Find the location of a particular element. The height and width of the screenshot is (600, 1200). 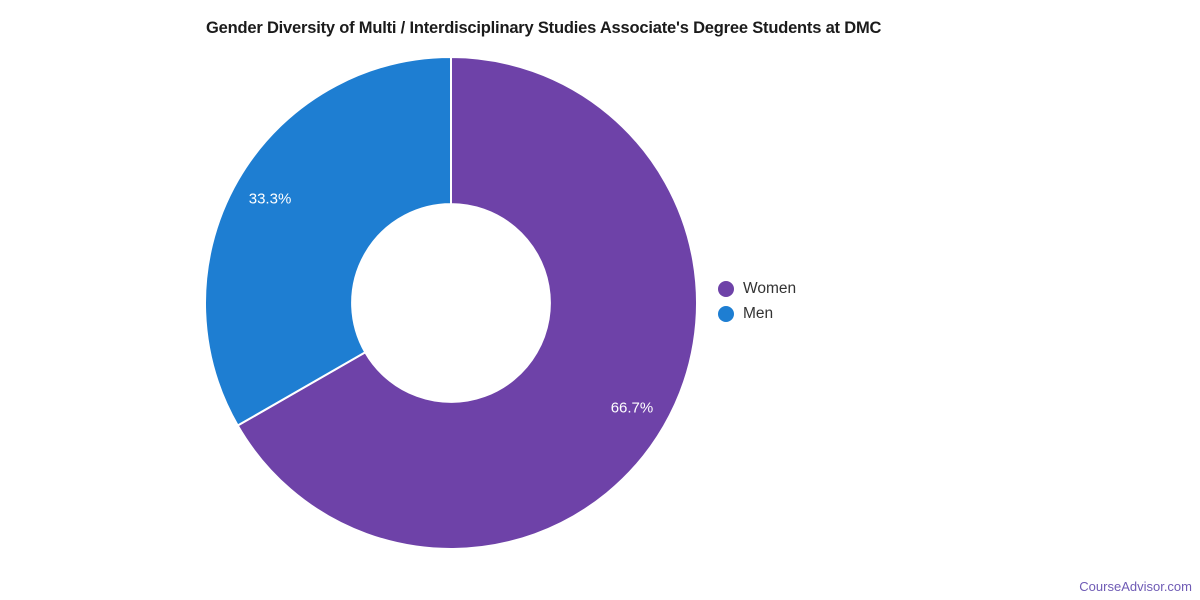

legend-item-women: Women is located at coordinates (757, 289).